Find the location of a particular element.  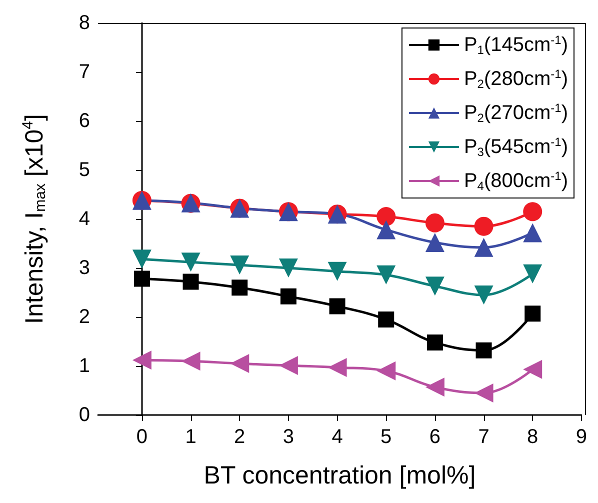

x-tick-label: 9 is located at coordinates (581, 437).